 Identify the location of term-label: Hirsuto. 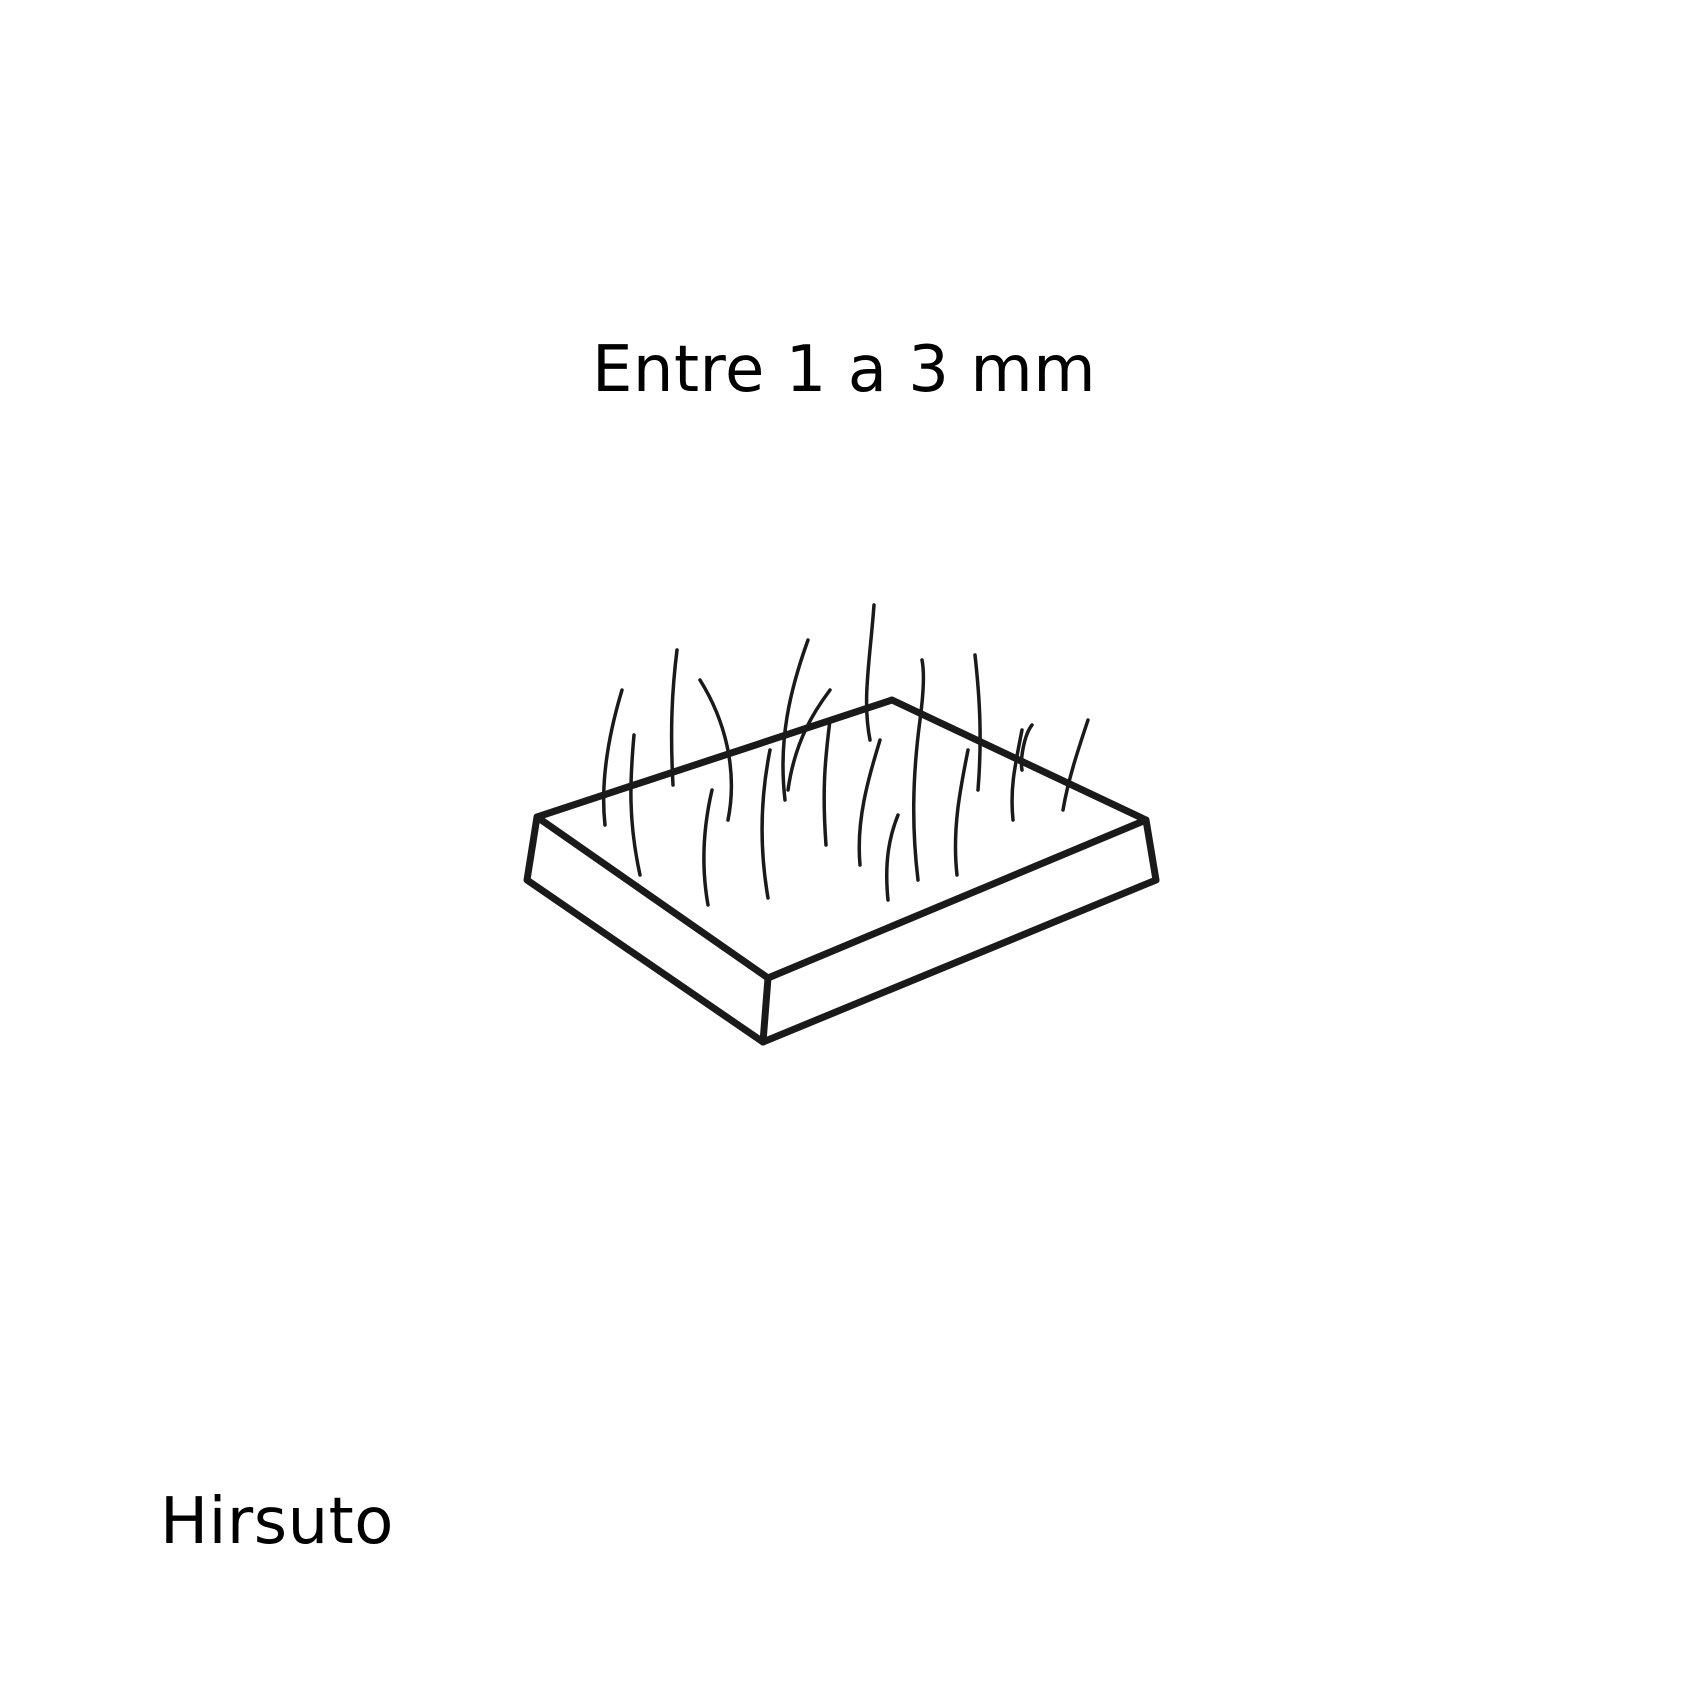
(277, 1522).